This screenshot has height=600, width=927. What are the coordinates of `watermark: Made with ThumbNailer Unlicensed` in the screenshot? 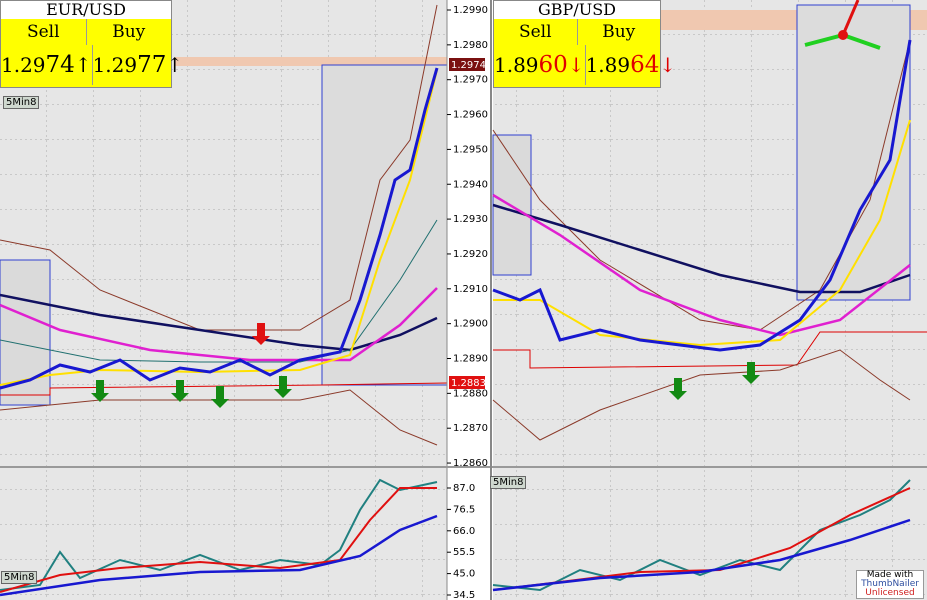 It's located at (890, 584).